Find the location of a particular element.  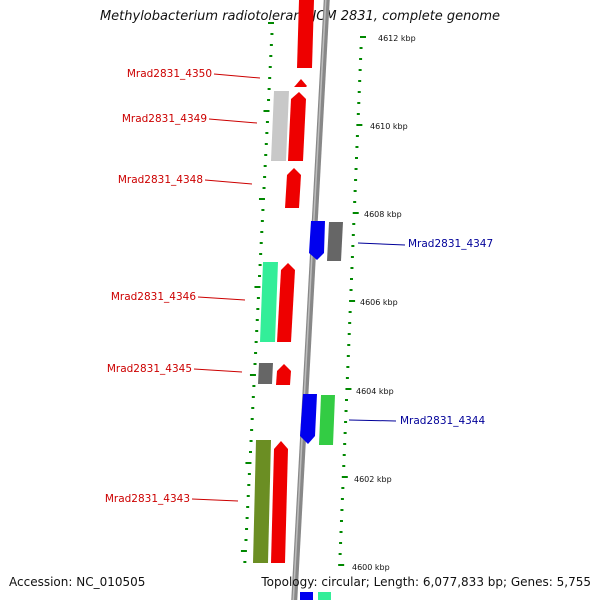

gene-label-4344: Mrad2831_4344 is located at coordinates (442, 421).